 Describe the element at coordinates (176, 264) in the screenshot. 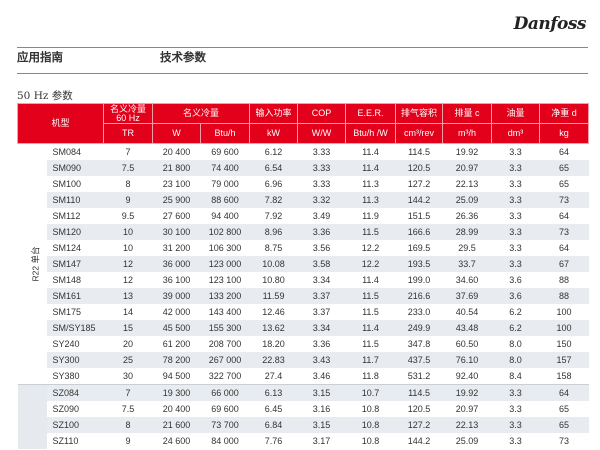

I see `value-cell: 36 000` at that location.